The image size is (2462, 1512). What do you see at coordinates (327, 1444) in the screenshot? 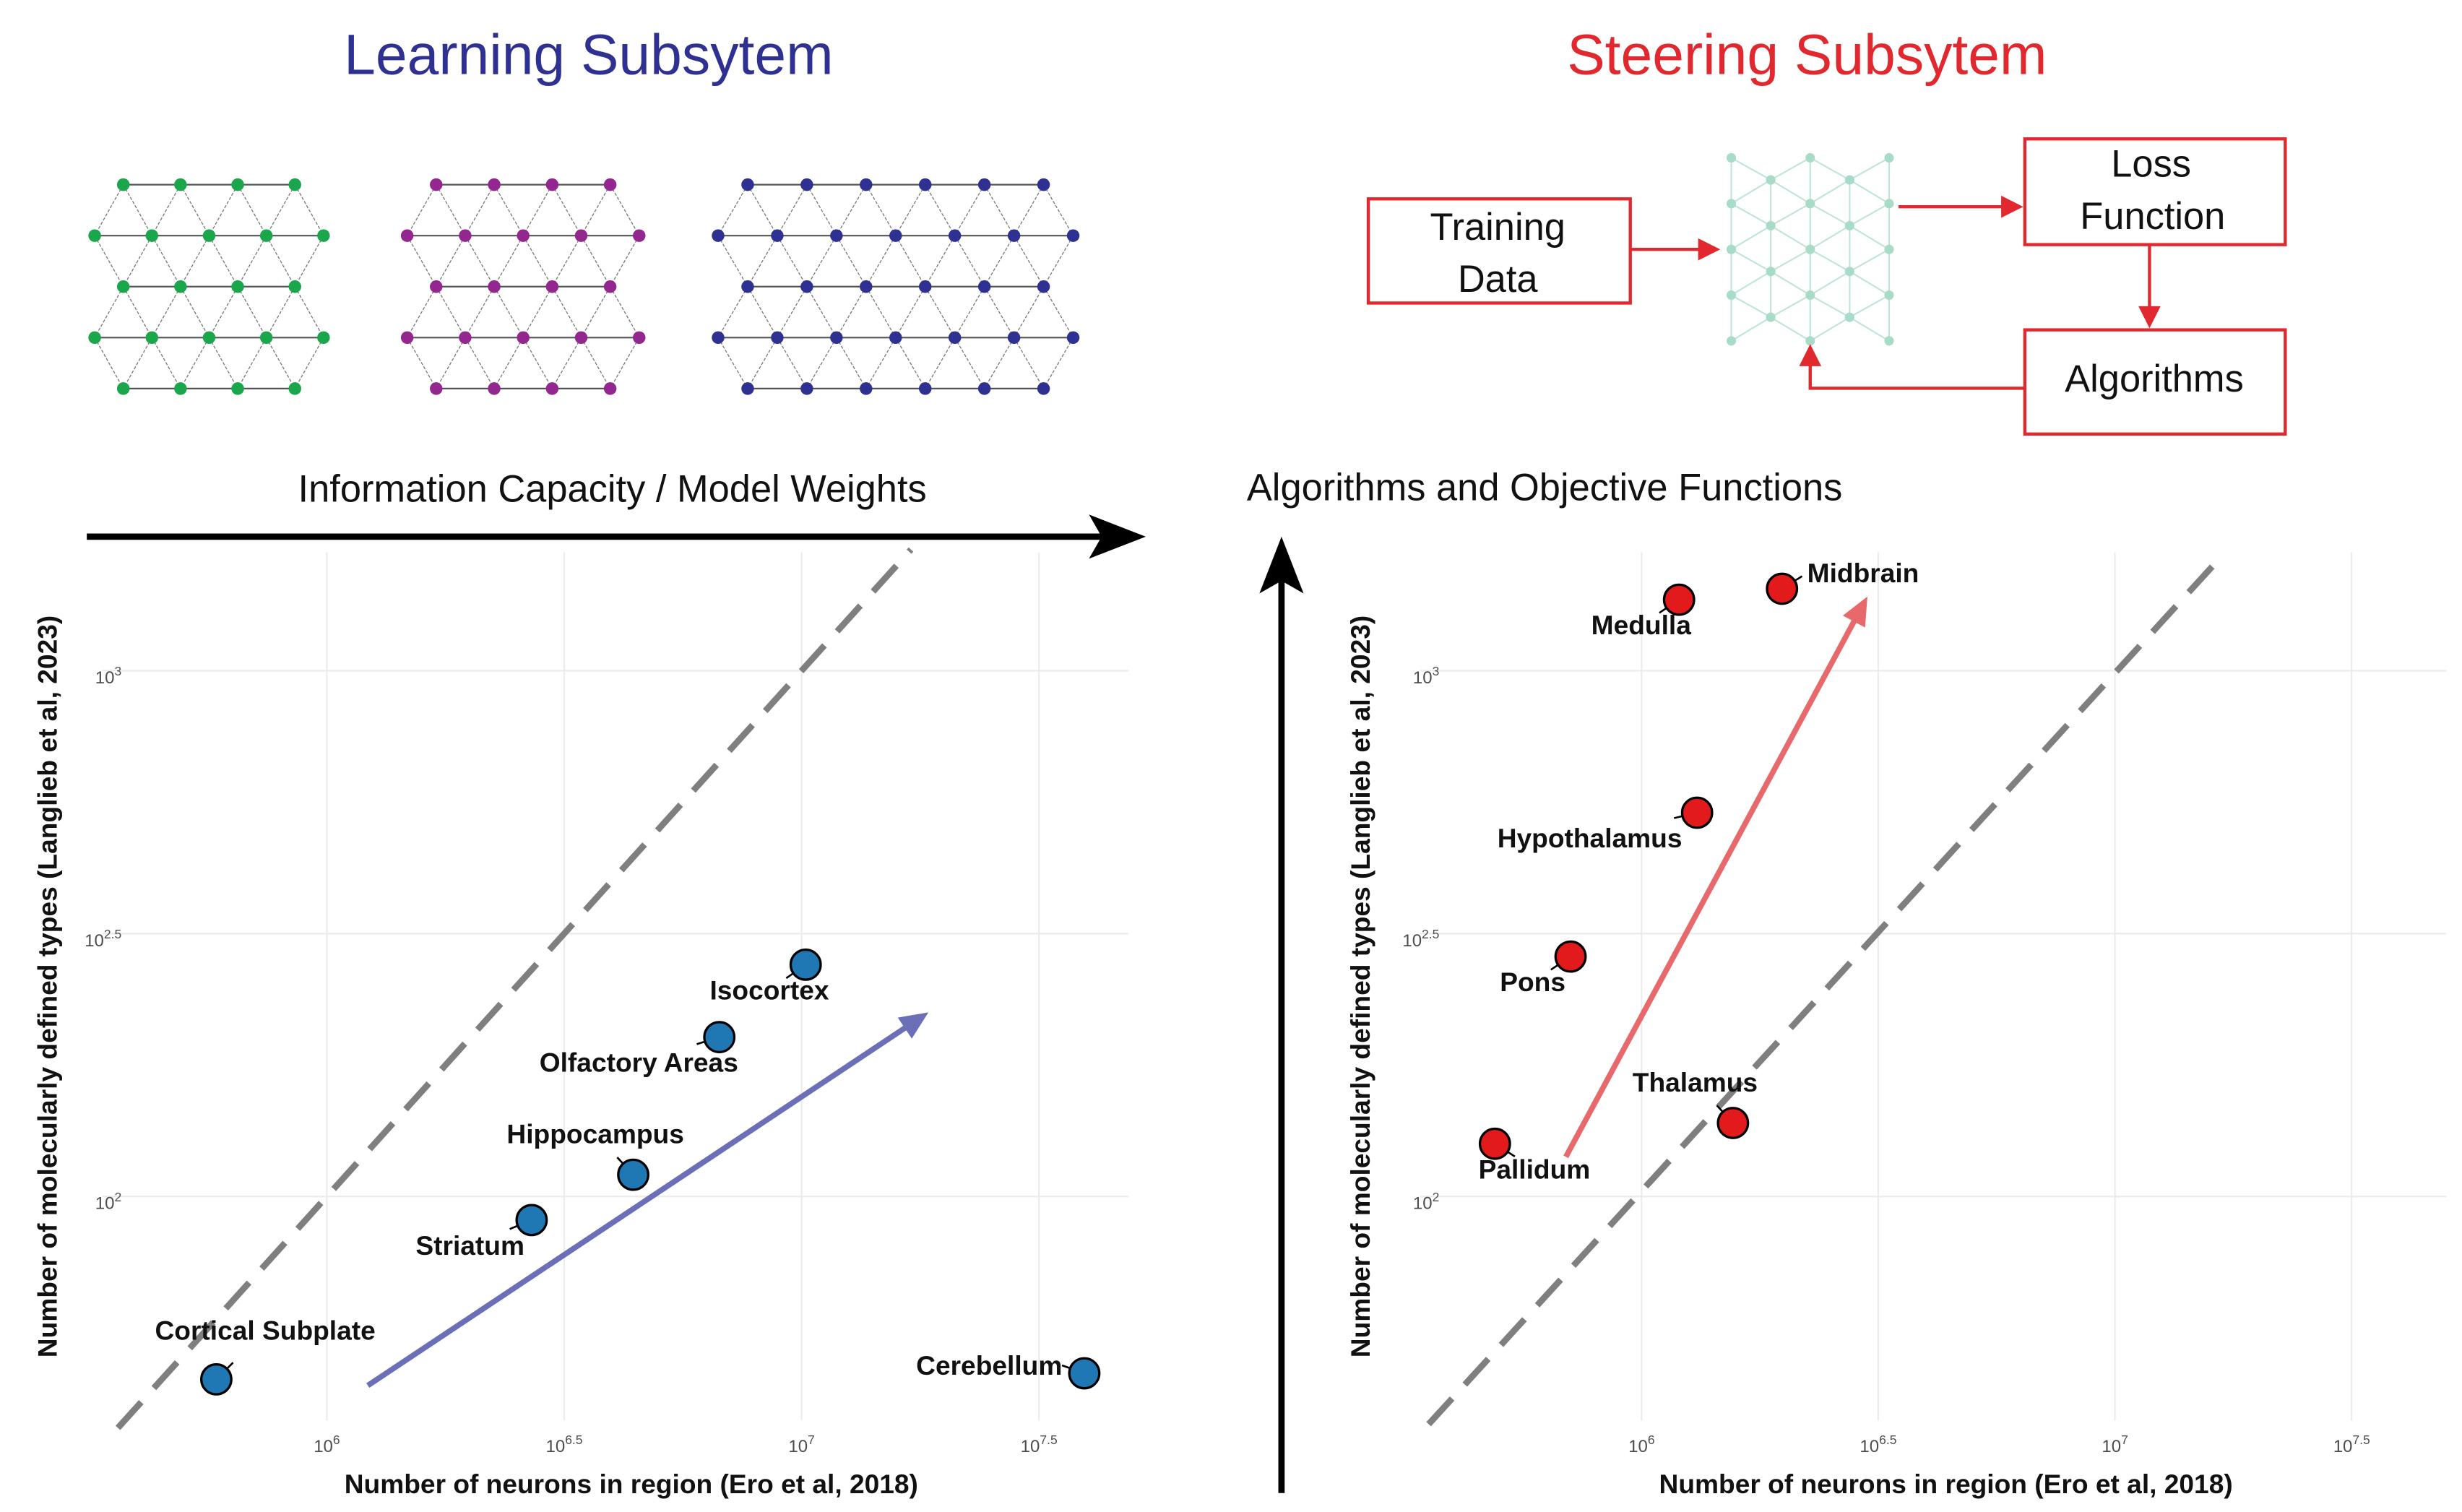
I see `x-tick-label: 10⁶` at bounding box center [327, 1444].